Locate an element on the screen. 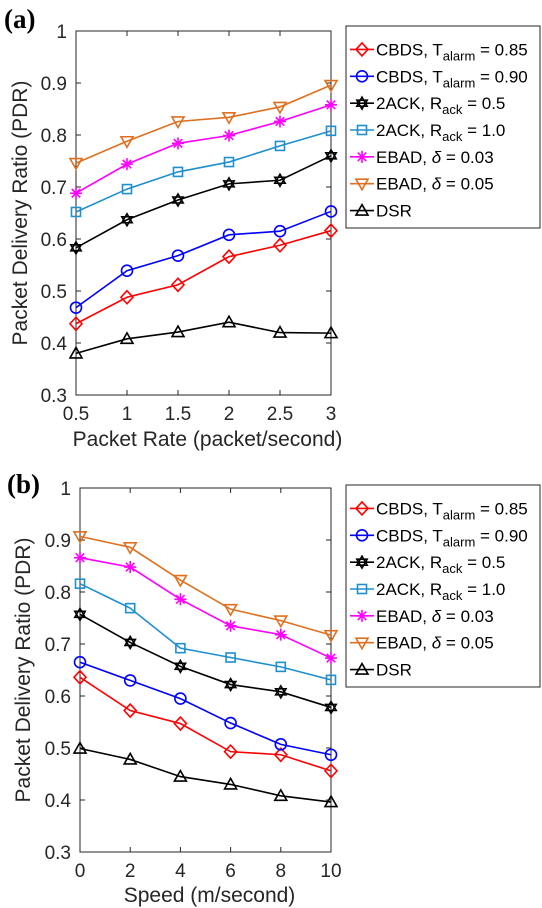  x-tick-label: 4 is located at coordinates (180, 871).